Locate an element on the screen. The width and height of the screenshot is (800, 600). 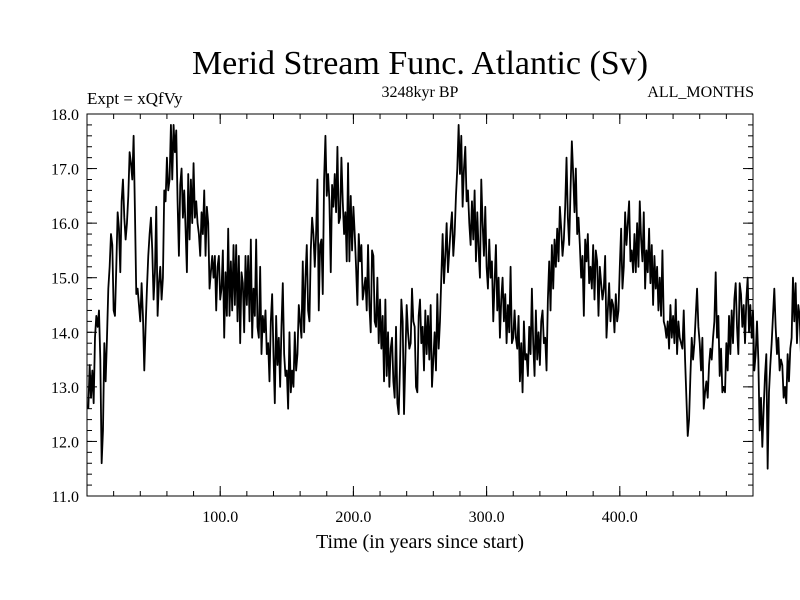
x-axis-label: Time (in years since start) is located at coordinates (420, 542).